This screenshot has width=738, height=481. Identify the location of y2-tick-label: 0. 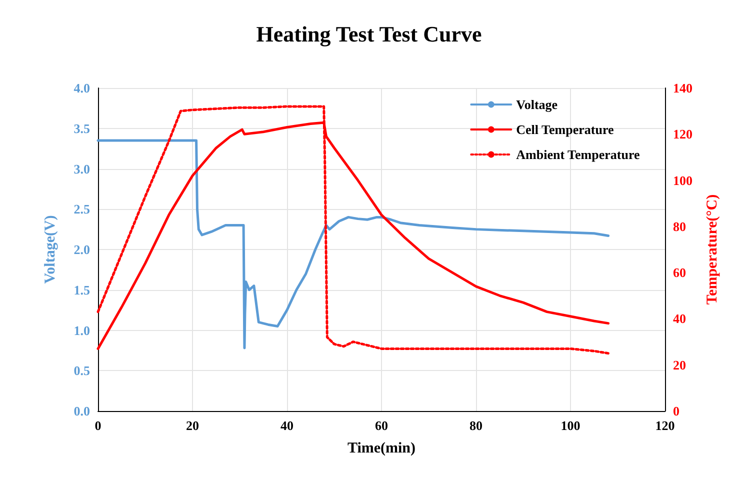
(676, 411).